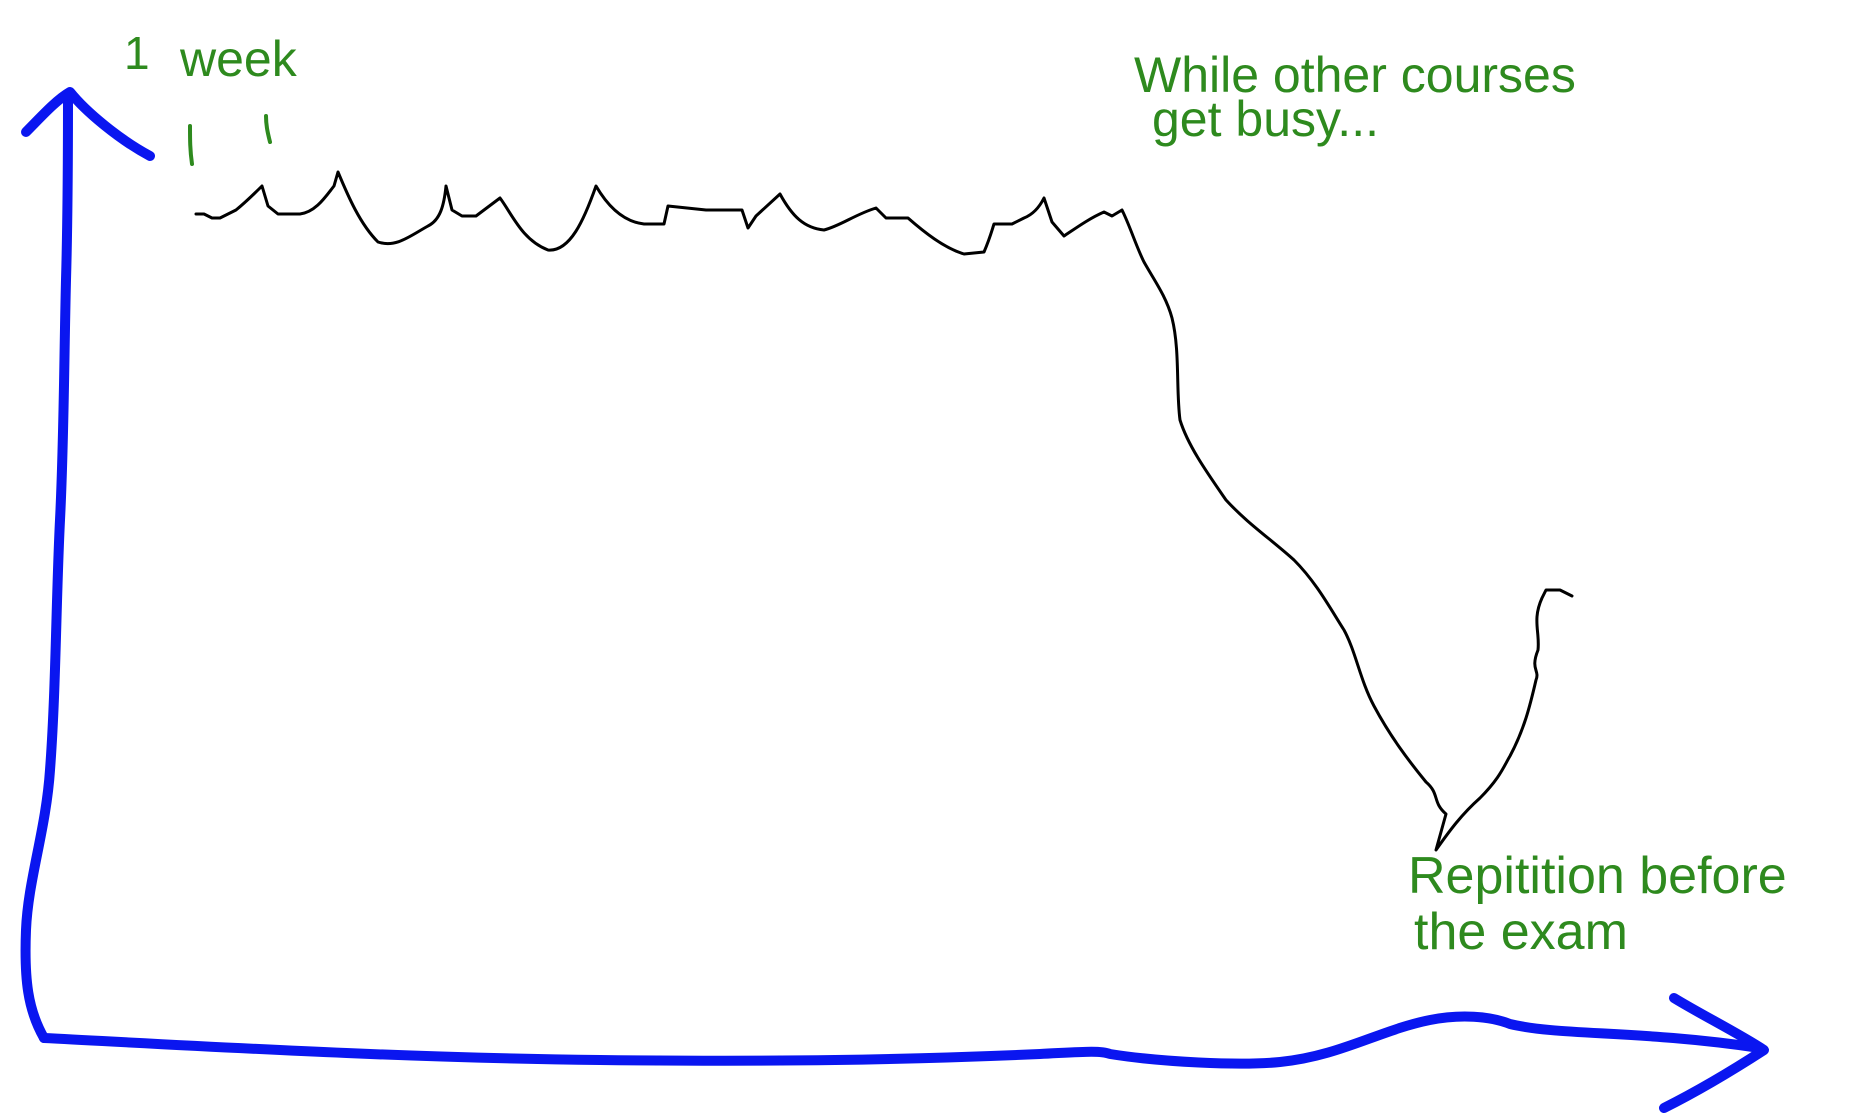 Image resolution: width=1872 pixels, height=1120 pixels. I want to click on repetition-annotation-line-2: the exam, so click(1521, 932).